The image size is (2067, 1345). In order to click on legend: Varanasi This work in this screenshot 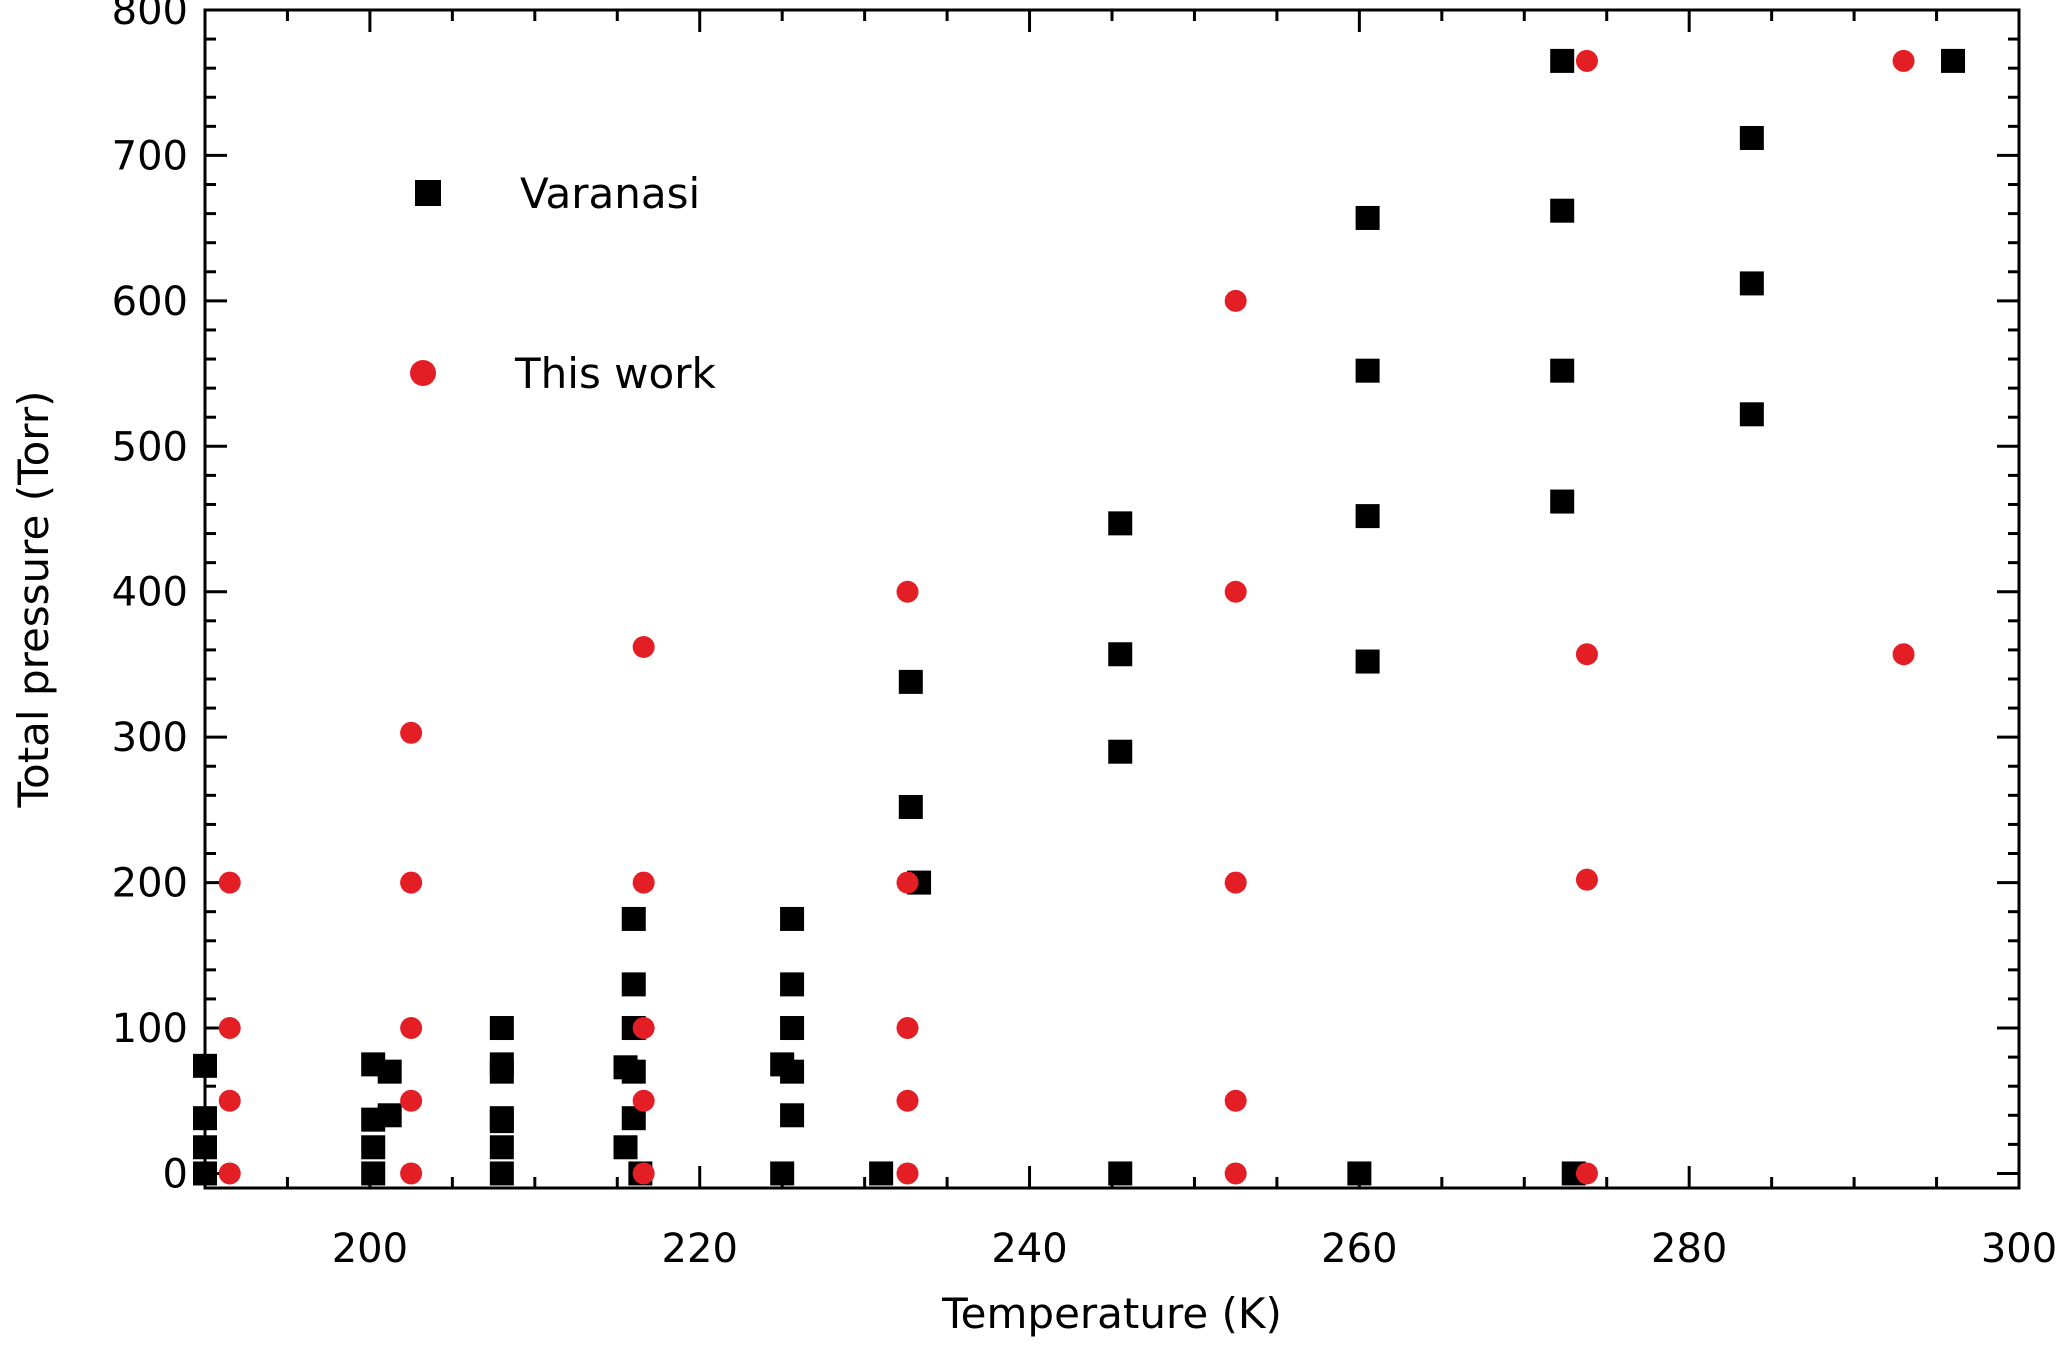, I will do `click(563, 283)`.